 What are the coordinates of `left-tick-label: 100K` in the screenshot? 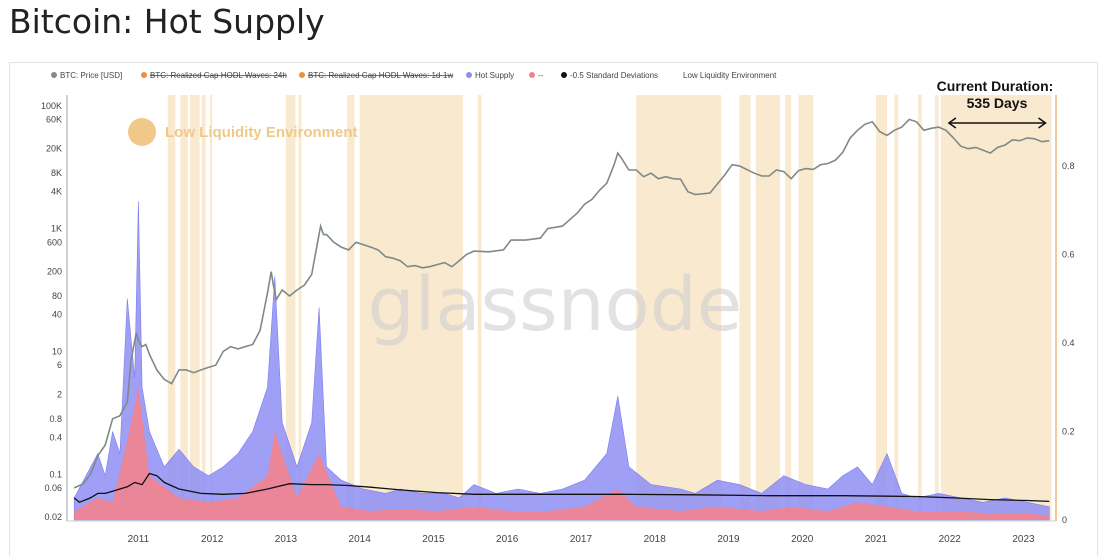 It's located at (51, 106).